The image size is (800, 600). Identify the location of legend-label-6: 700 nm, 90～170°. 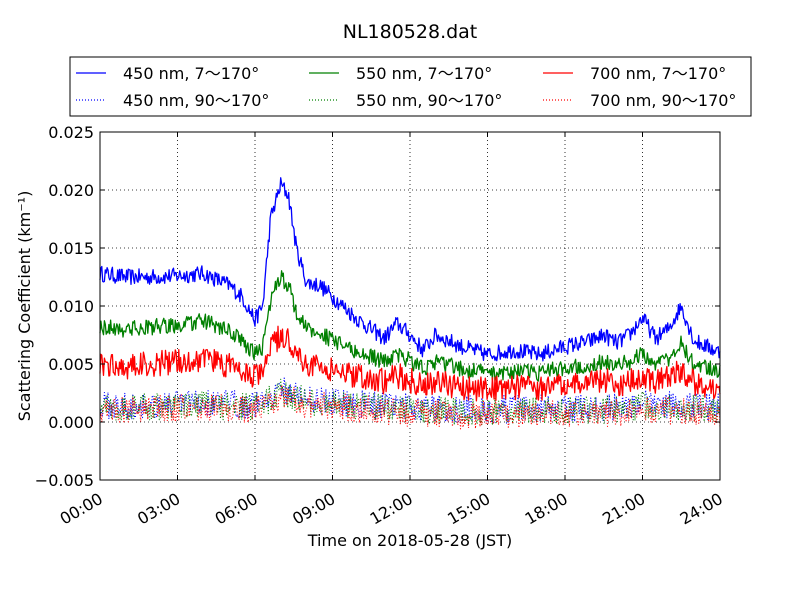
(663, 100).